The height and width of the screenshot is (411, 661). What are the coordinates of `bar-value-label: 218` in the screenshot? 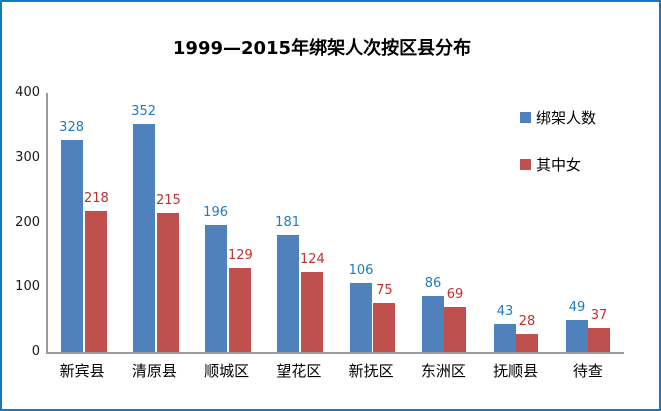 It's located at (96, 198).